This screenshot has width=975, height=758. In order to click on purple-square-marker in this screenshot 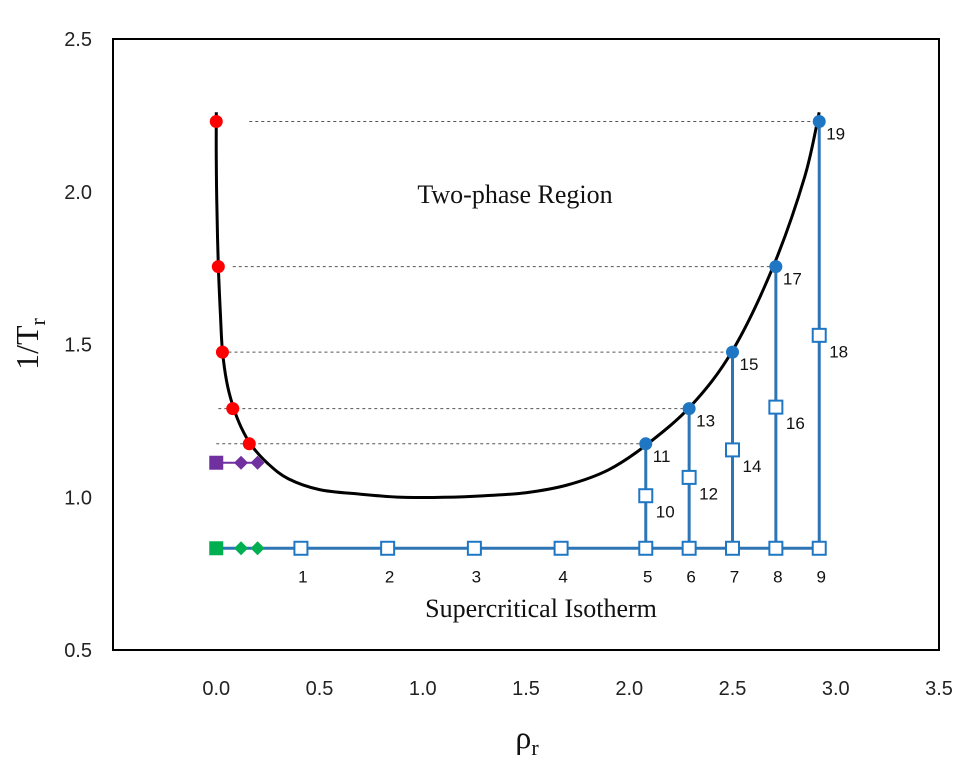, I will do `click(216, 462)`.